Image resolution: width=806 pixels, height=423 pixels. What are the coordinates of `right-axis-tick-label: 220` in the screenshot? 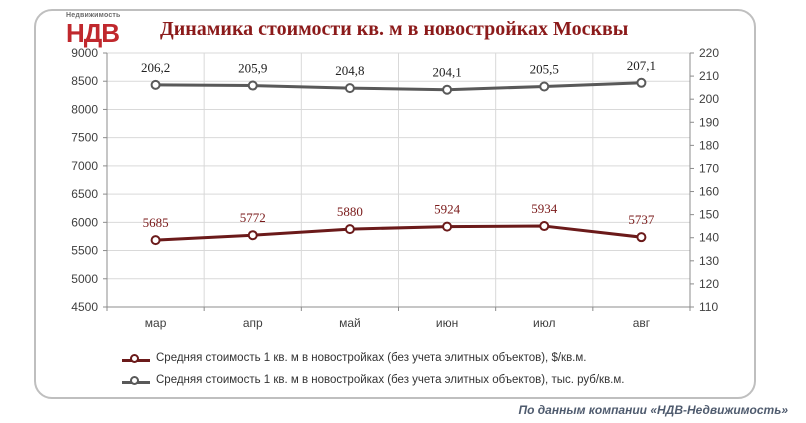 It's located at (709, 53).